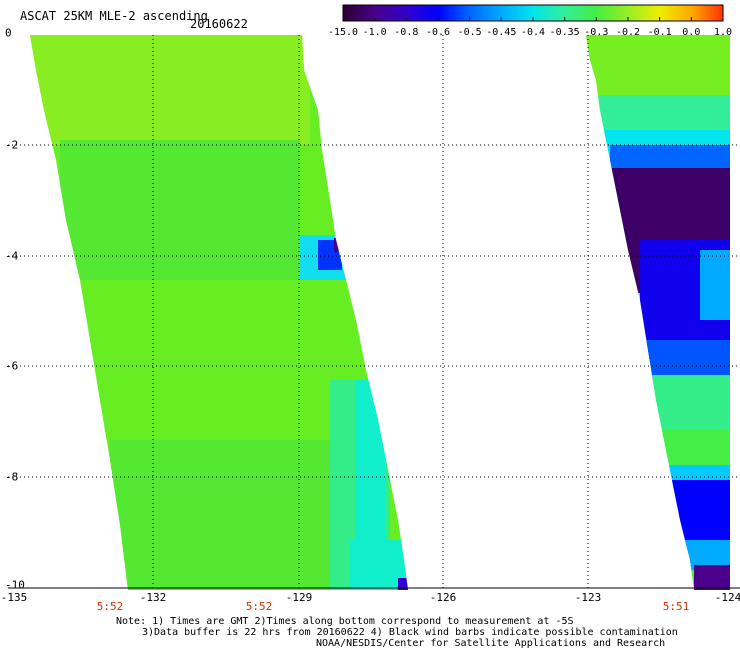 Image resolution: width=740 pixels, height=650 pixels. Describe the element at coordinates (588, 597) in the screenshot. I see `x-tick-4: -123` at that location.